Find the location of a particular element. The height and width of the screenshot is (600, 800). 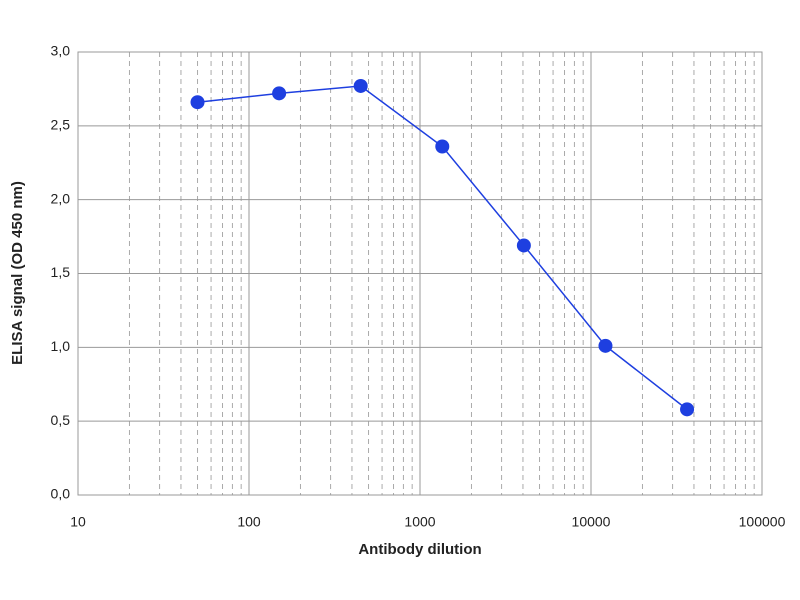

y-axis-title: ELISA signal (OD 450 nm) is located at coordinates (17, 273).